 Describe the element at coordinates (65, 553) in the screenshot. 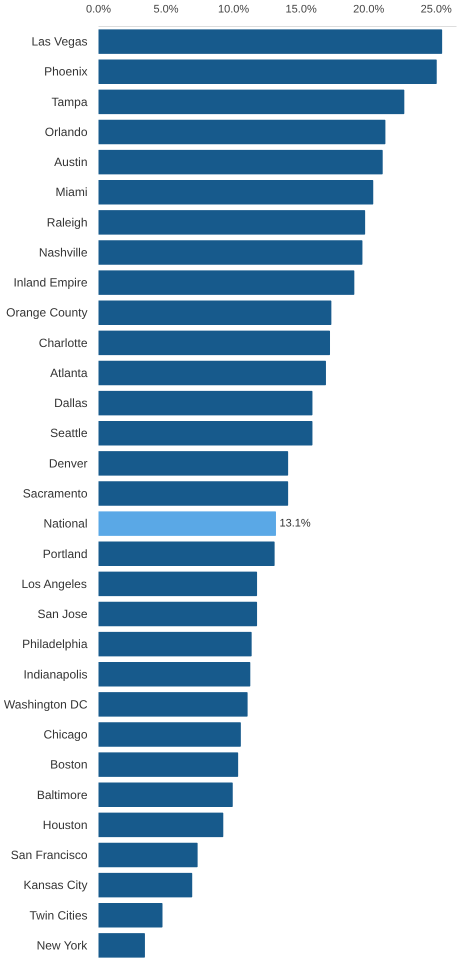

I see `y-tick-label: Portland` at that location.